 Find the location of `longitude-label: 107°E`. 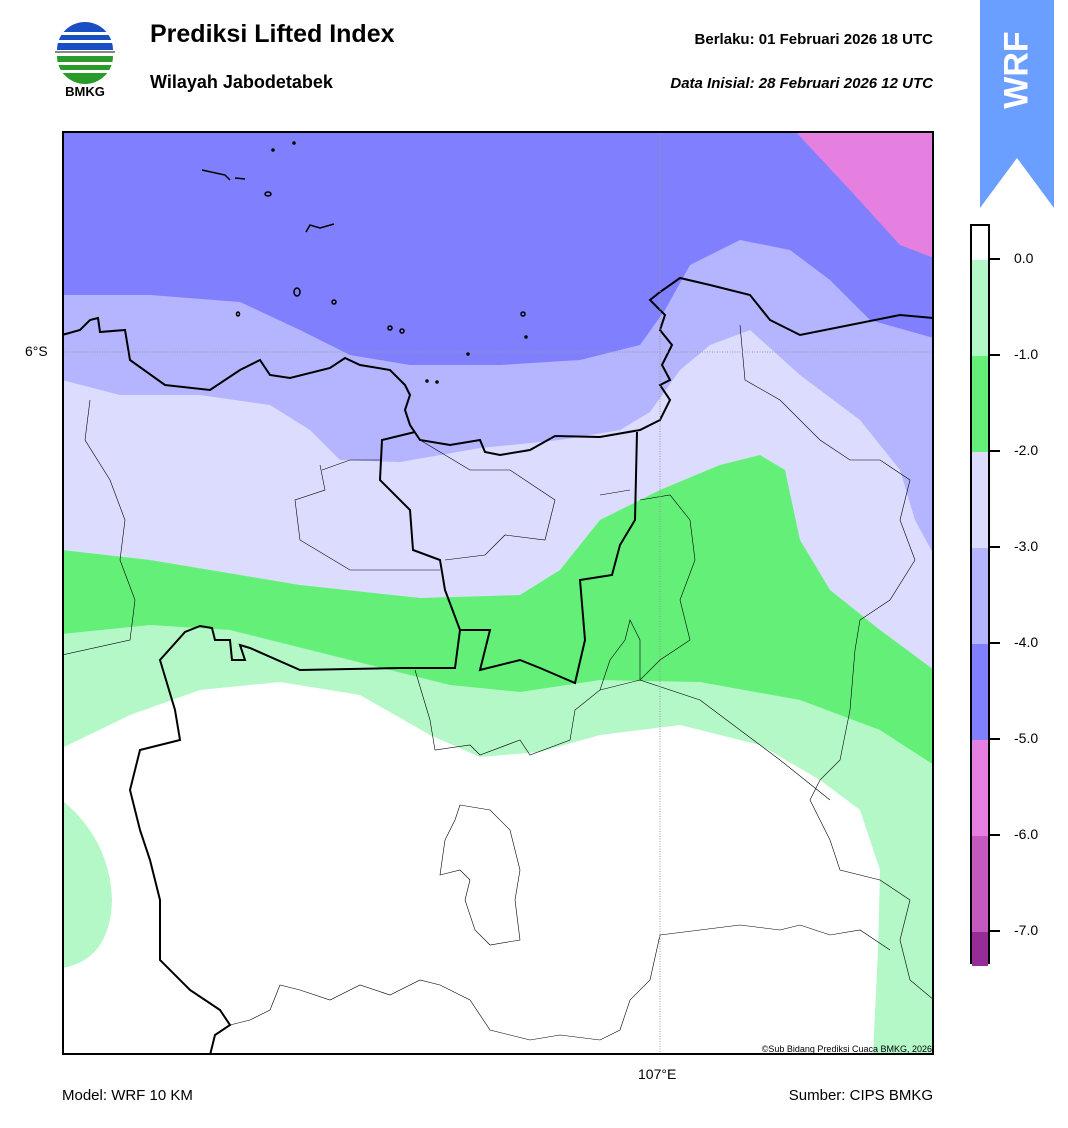

longitude-label: 107°E is located at coordinates (657, 1074).